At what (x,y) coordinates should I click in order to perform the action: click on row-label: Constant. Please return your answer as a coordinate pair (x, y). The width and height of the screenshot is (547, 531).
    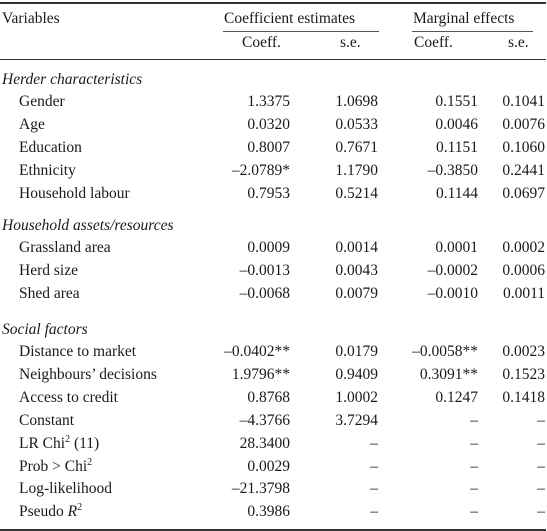
    Looking at the image, I should click on (47, 420).